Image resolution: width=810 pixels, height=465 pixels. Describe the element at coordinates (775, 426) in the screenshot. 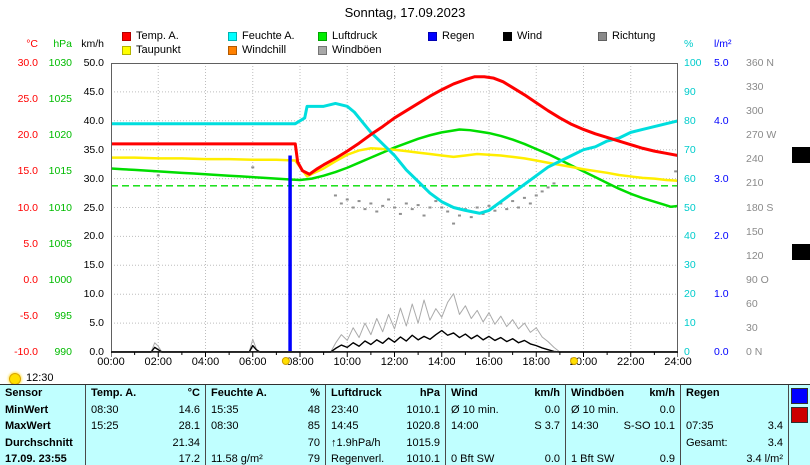

I see `table-cell-value: 3.4` at that location.